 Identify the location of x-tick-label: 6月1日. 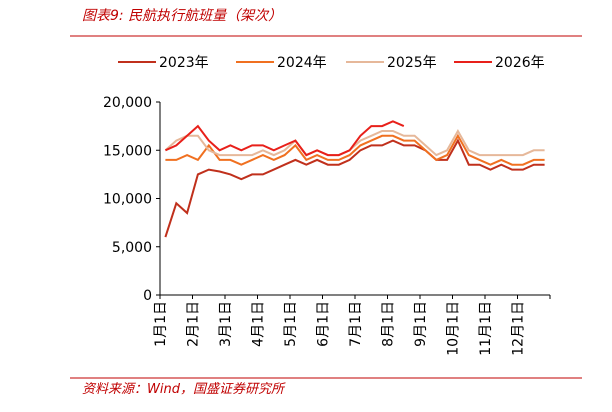
(324, 324).